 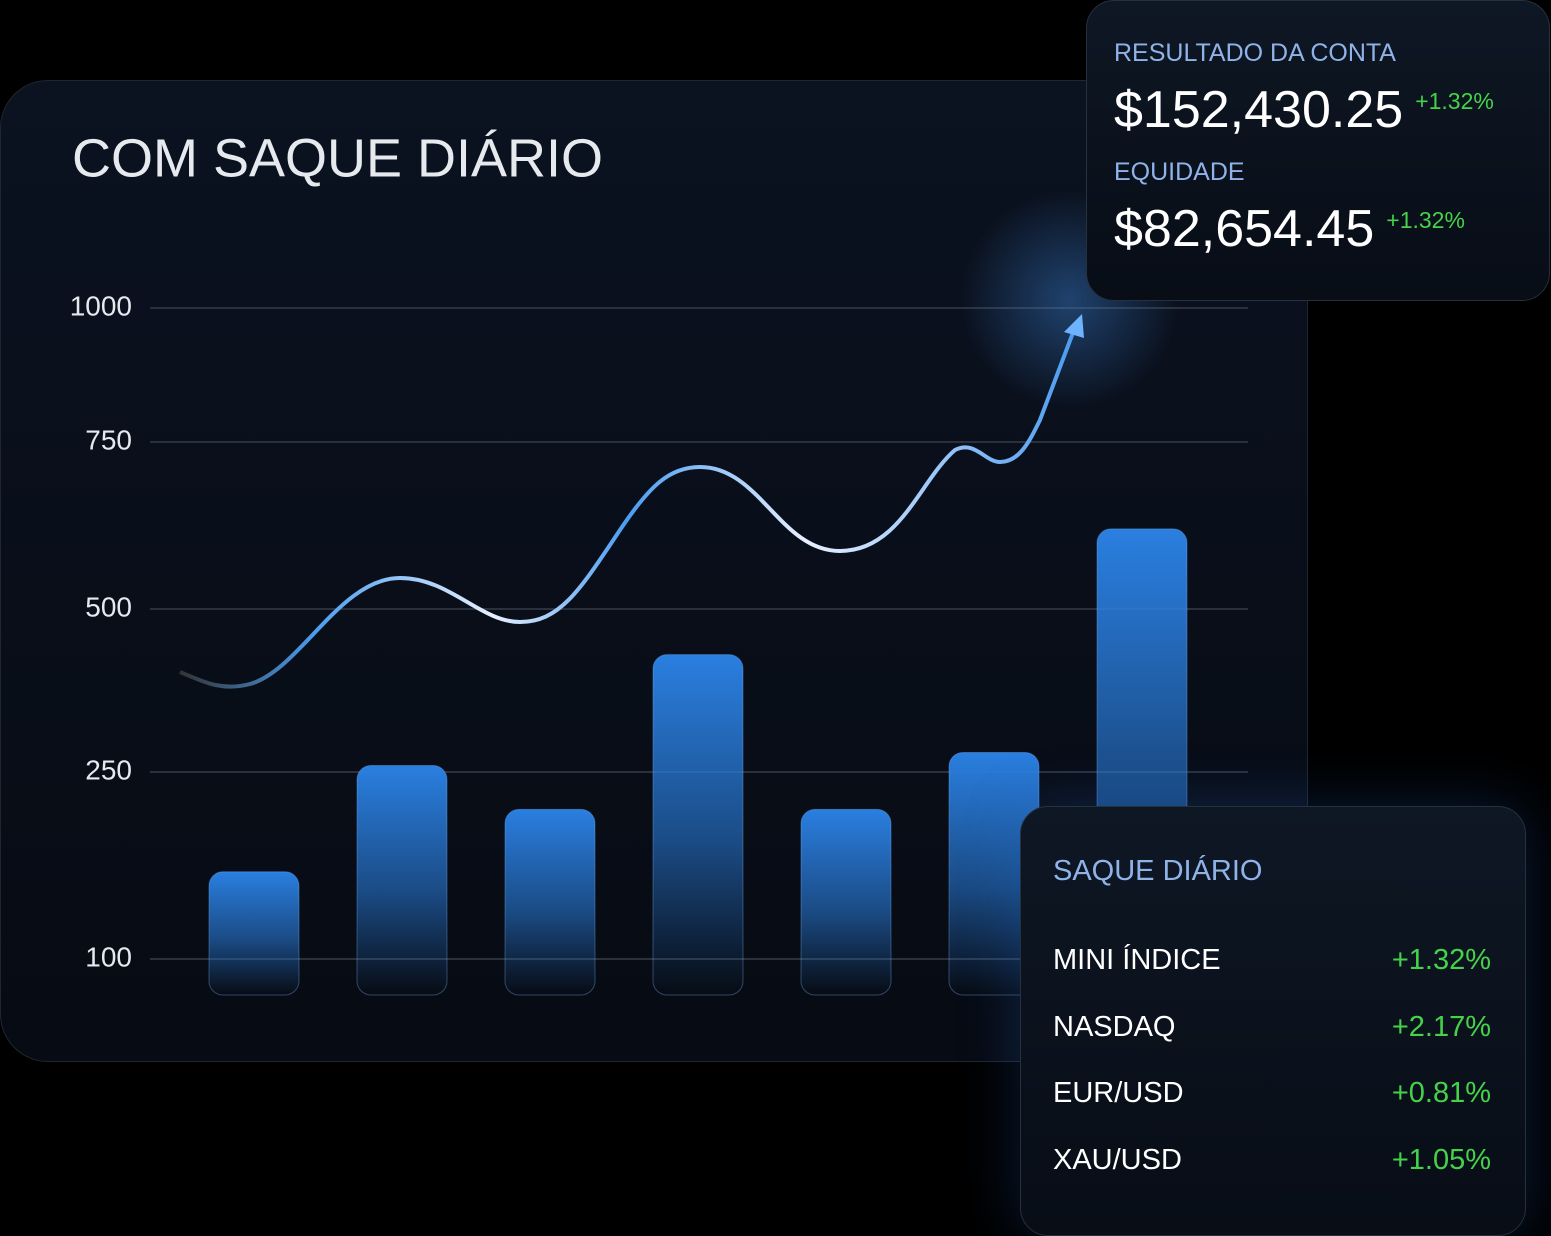 I want to click on y-tick-label: 500, so click(x=108, y=606).